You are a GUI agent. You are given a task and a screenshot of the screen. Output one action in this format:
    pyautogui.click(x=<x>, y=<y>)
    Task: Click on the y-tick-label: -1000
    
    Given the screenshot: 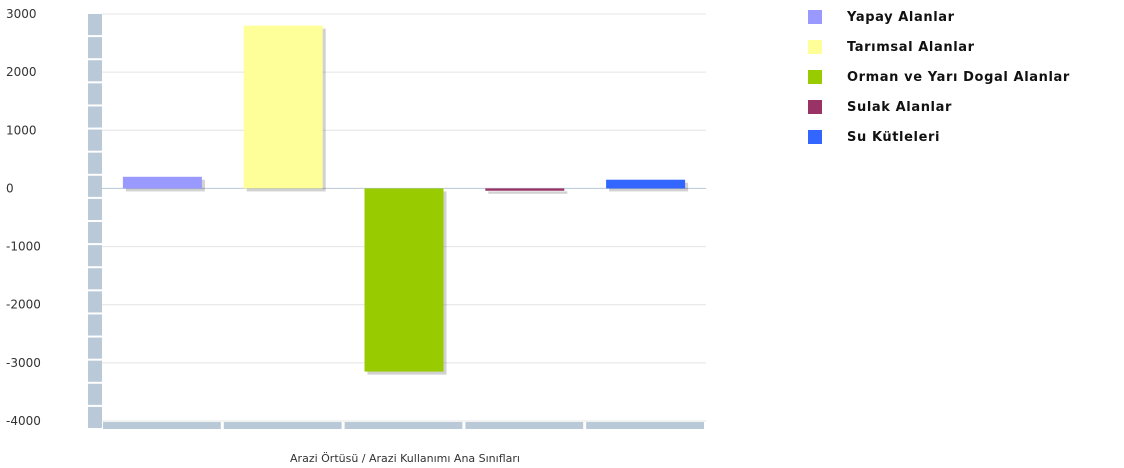 What is the action you would take?
    pyautogui.click(x=23, y=247)
    